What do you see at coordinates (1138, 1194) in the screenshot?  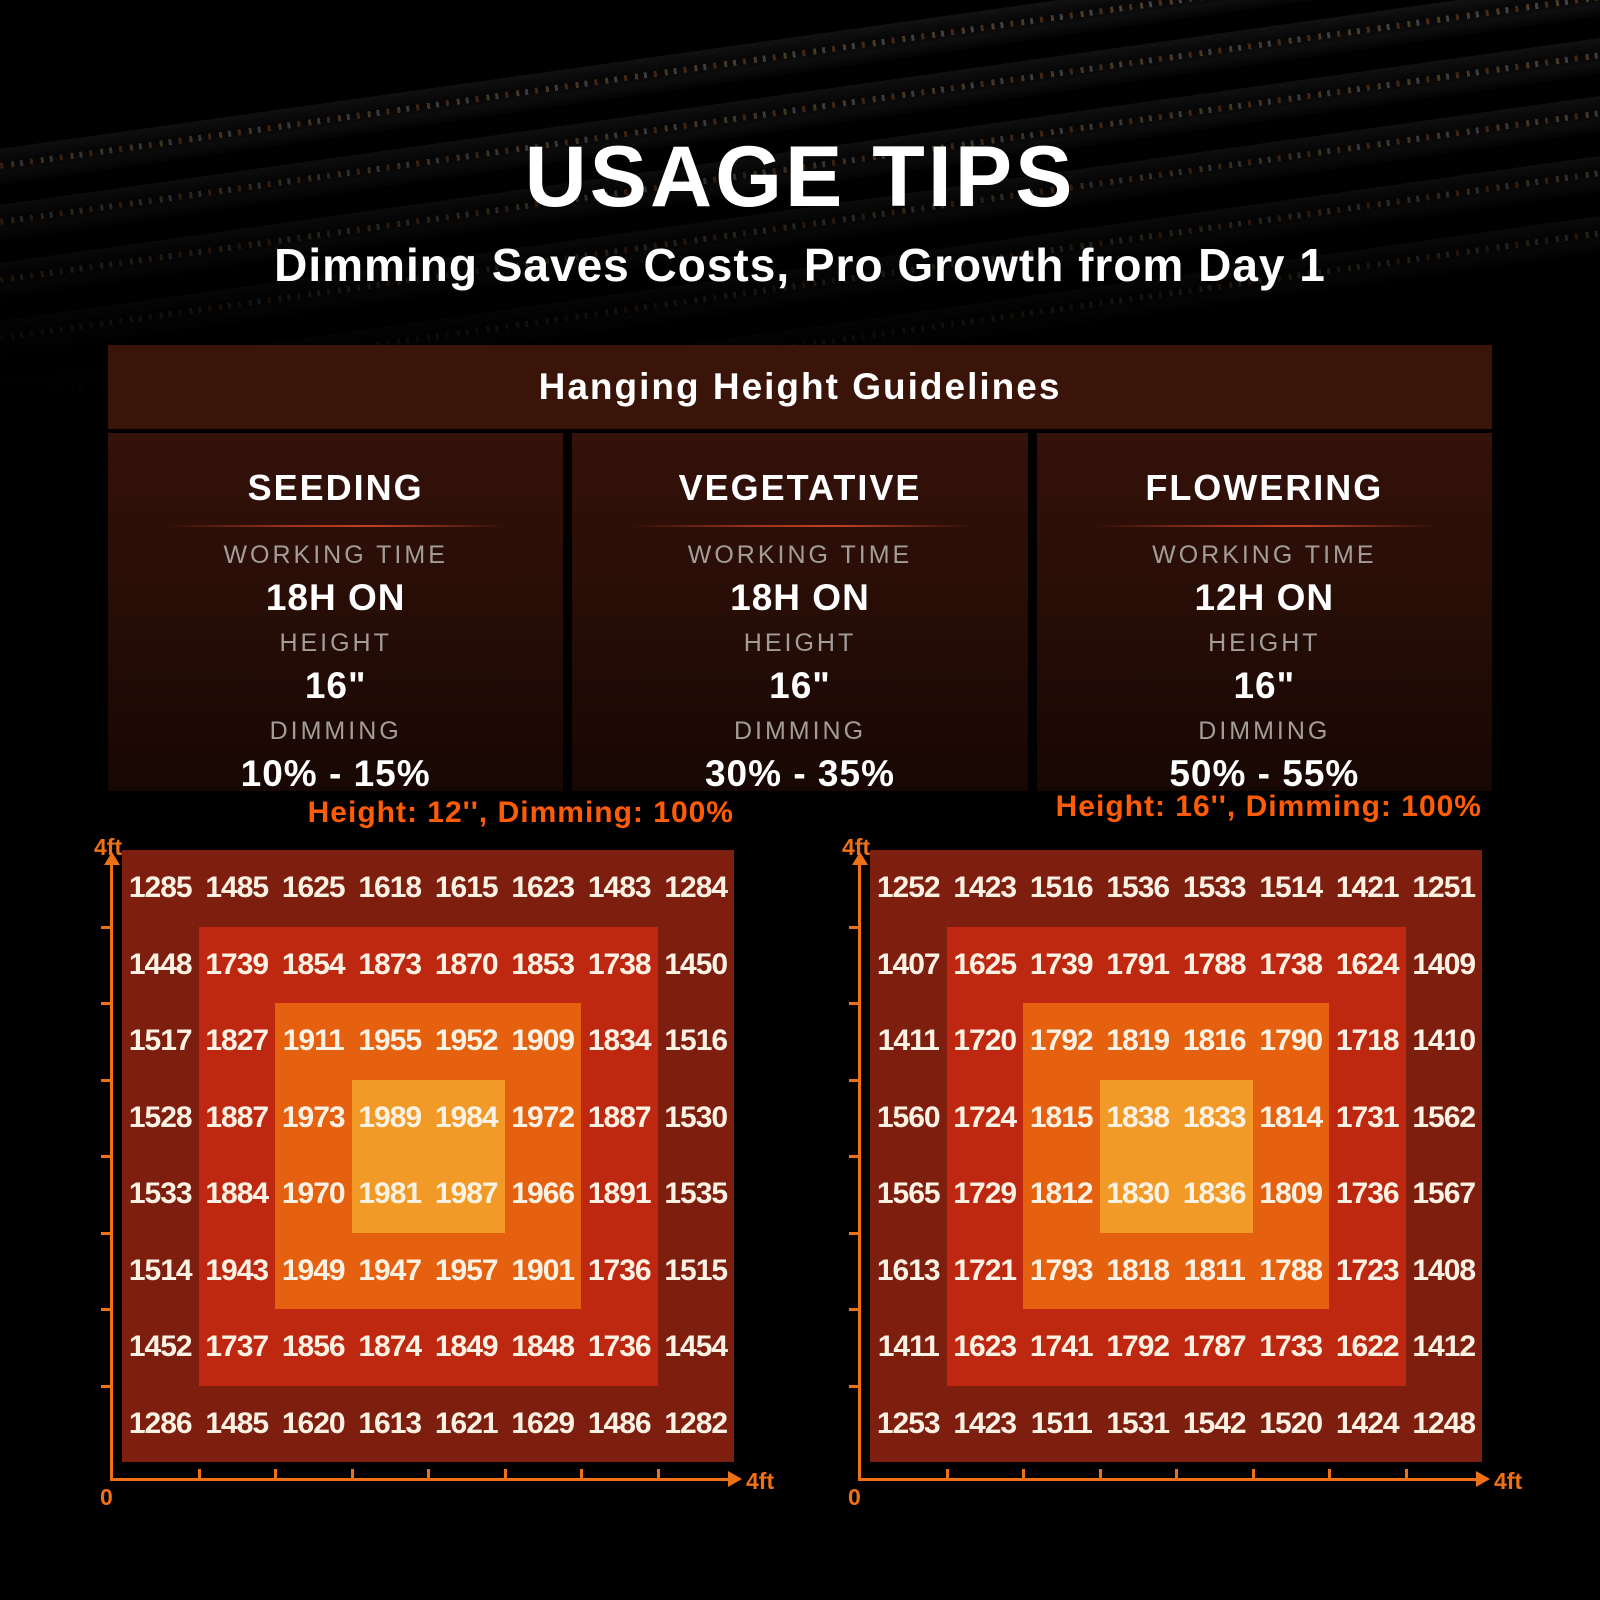 I see `heatmap-cell: 1830` at bounding box center [1138, 1194].